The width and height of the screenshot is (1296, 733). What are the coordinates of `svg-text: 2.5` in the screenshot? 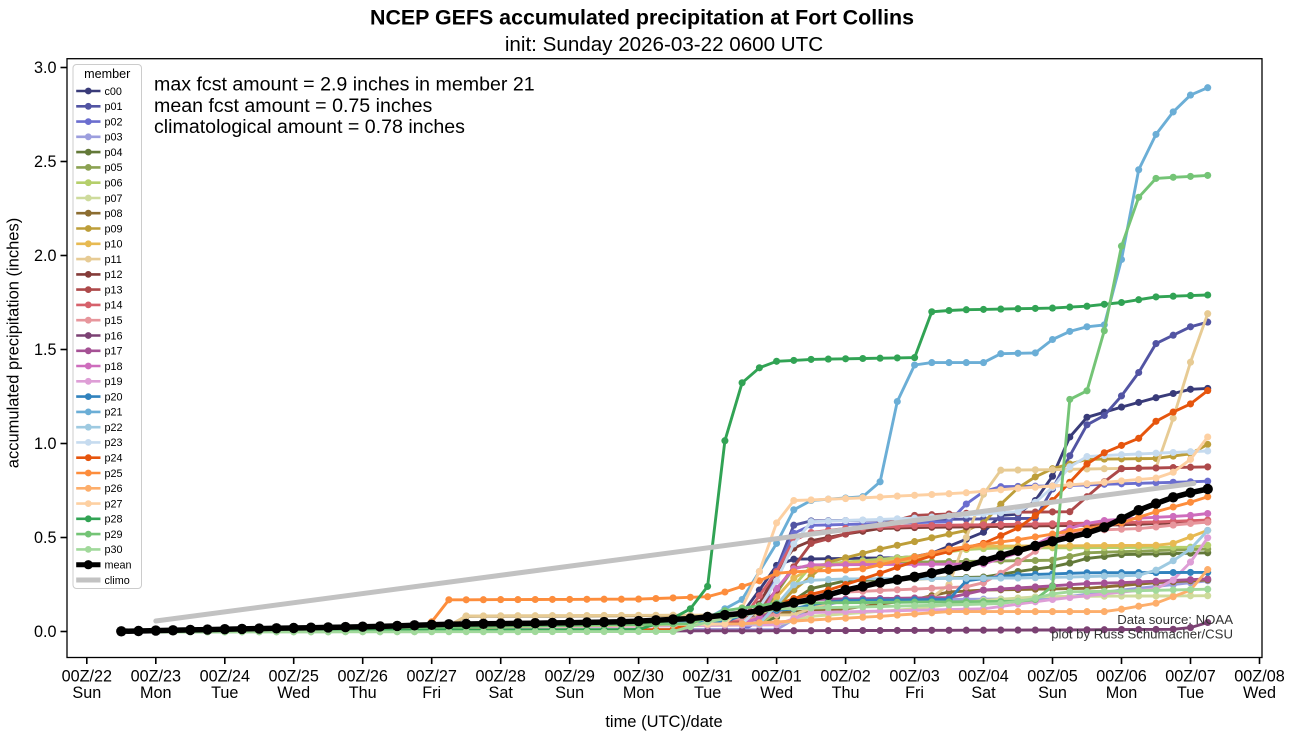 It's located at (45, 162).